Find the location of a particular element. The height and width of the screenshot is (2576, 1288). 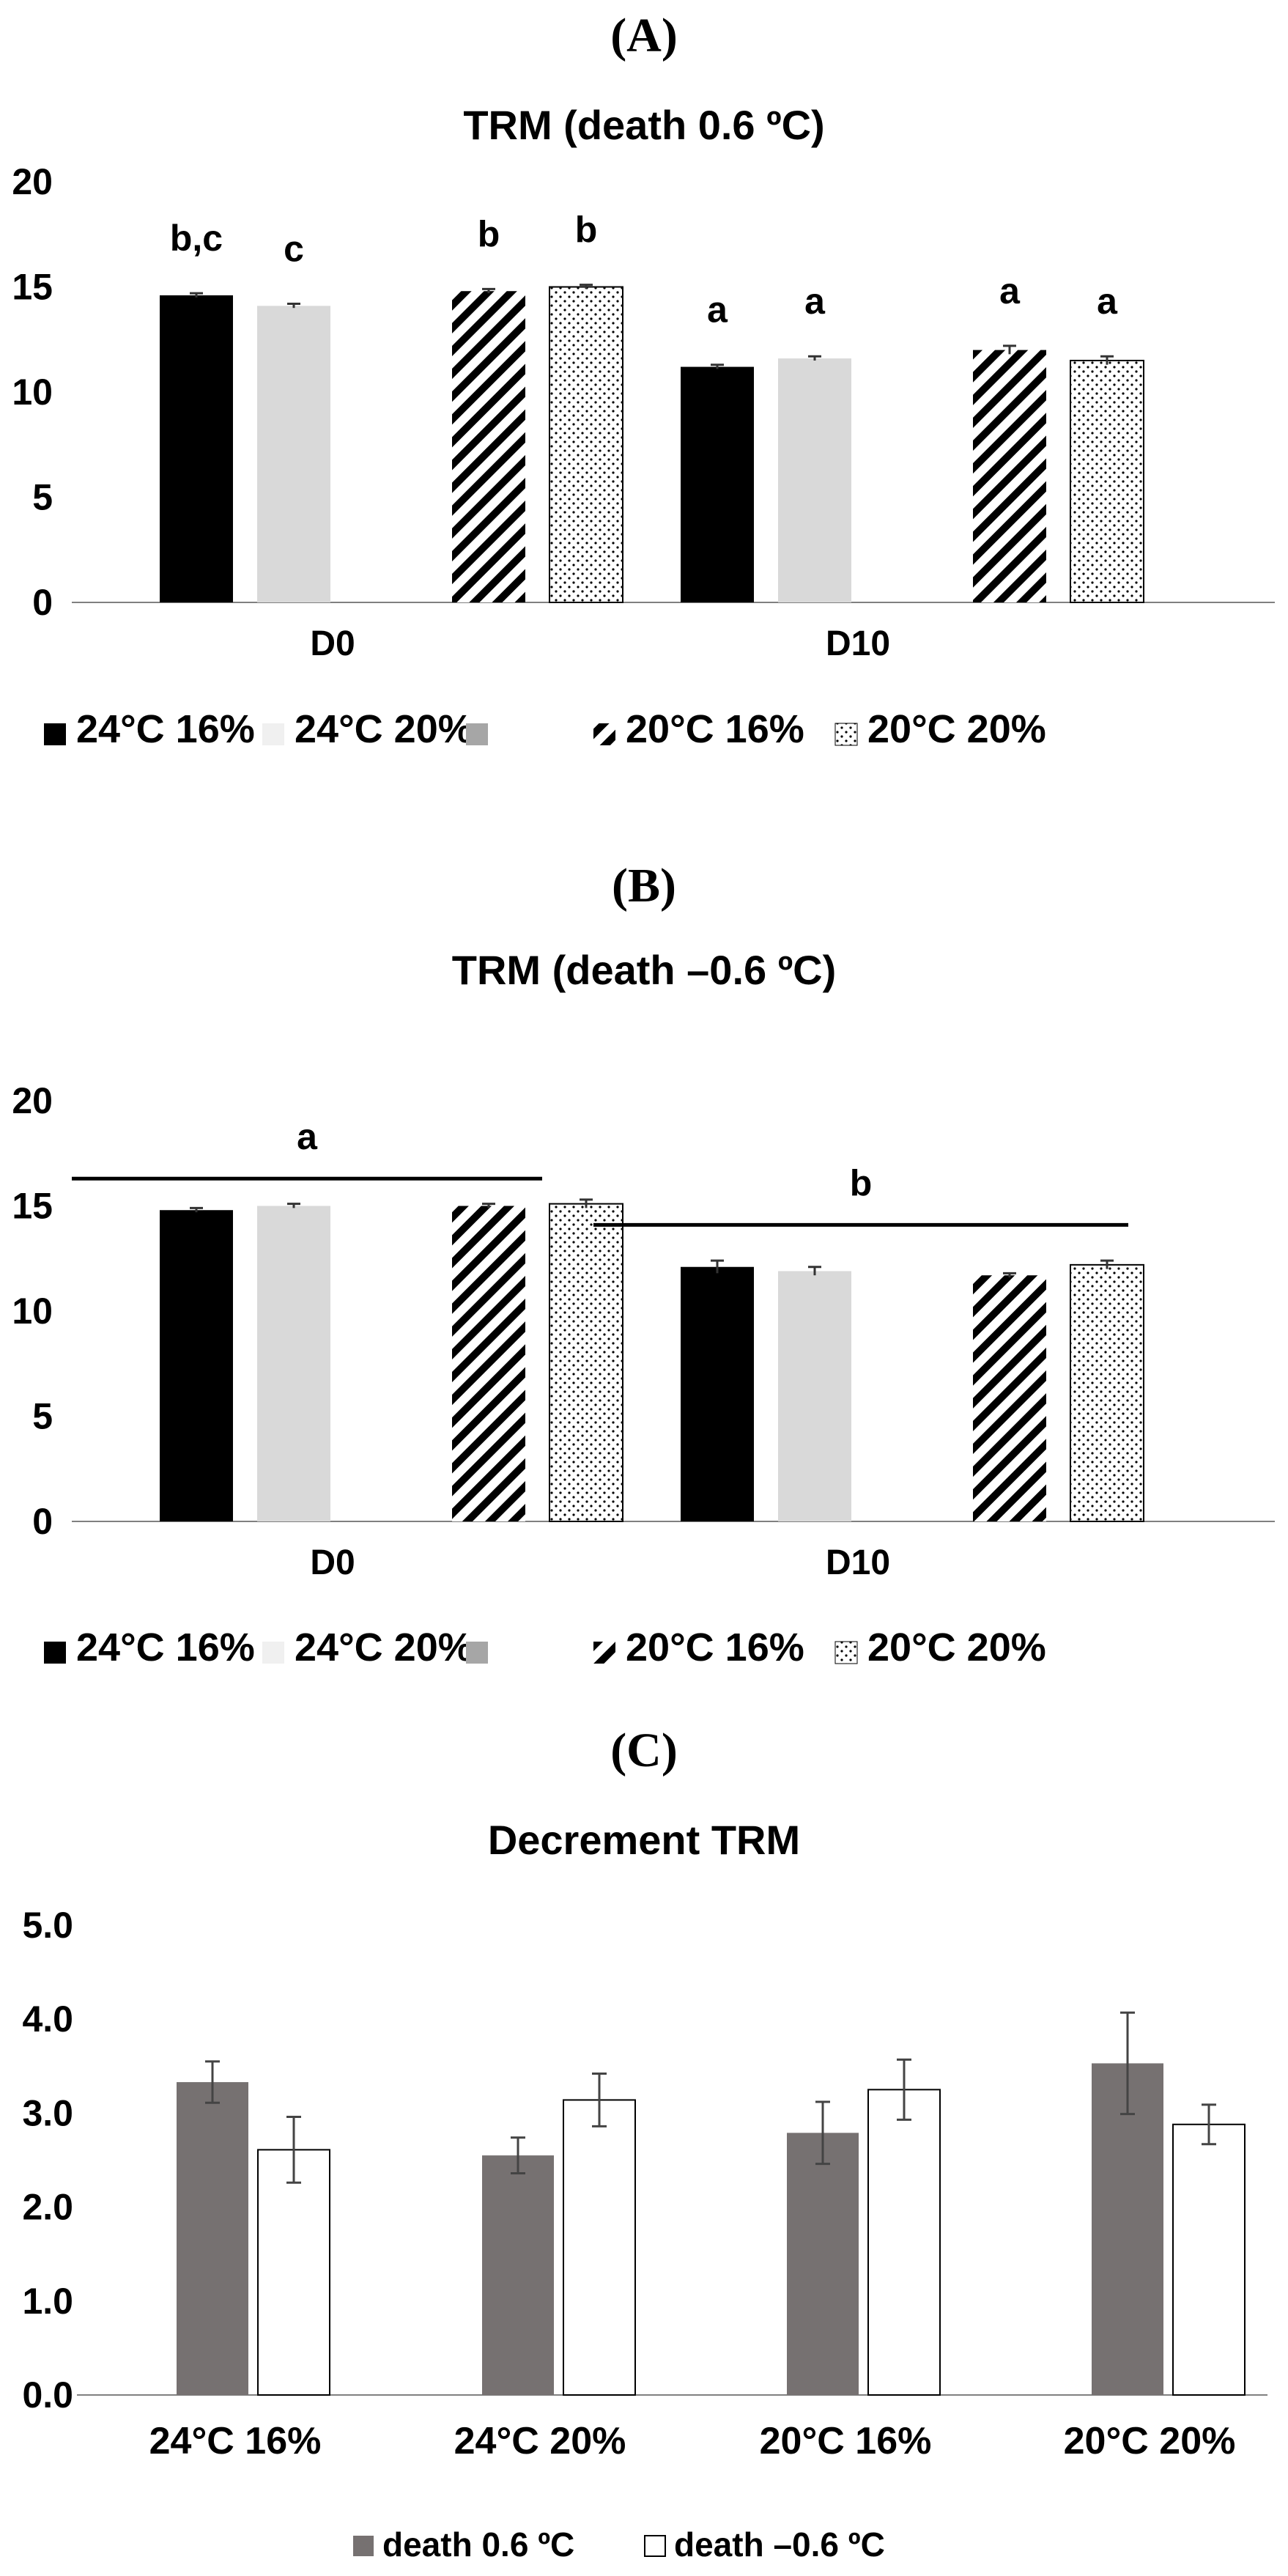

y-tick-label: 1.0 is located at coordinates (47, 2301).